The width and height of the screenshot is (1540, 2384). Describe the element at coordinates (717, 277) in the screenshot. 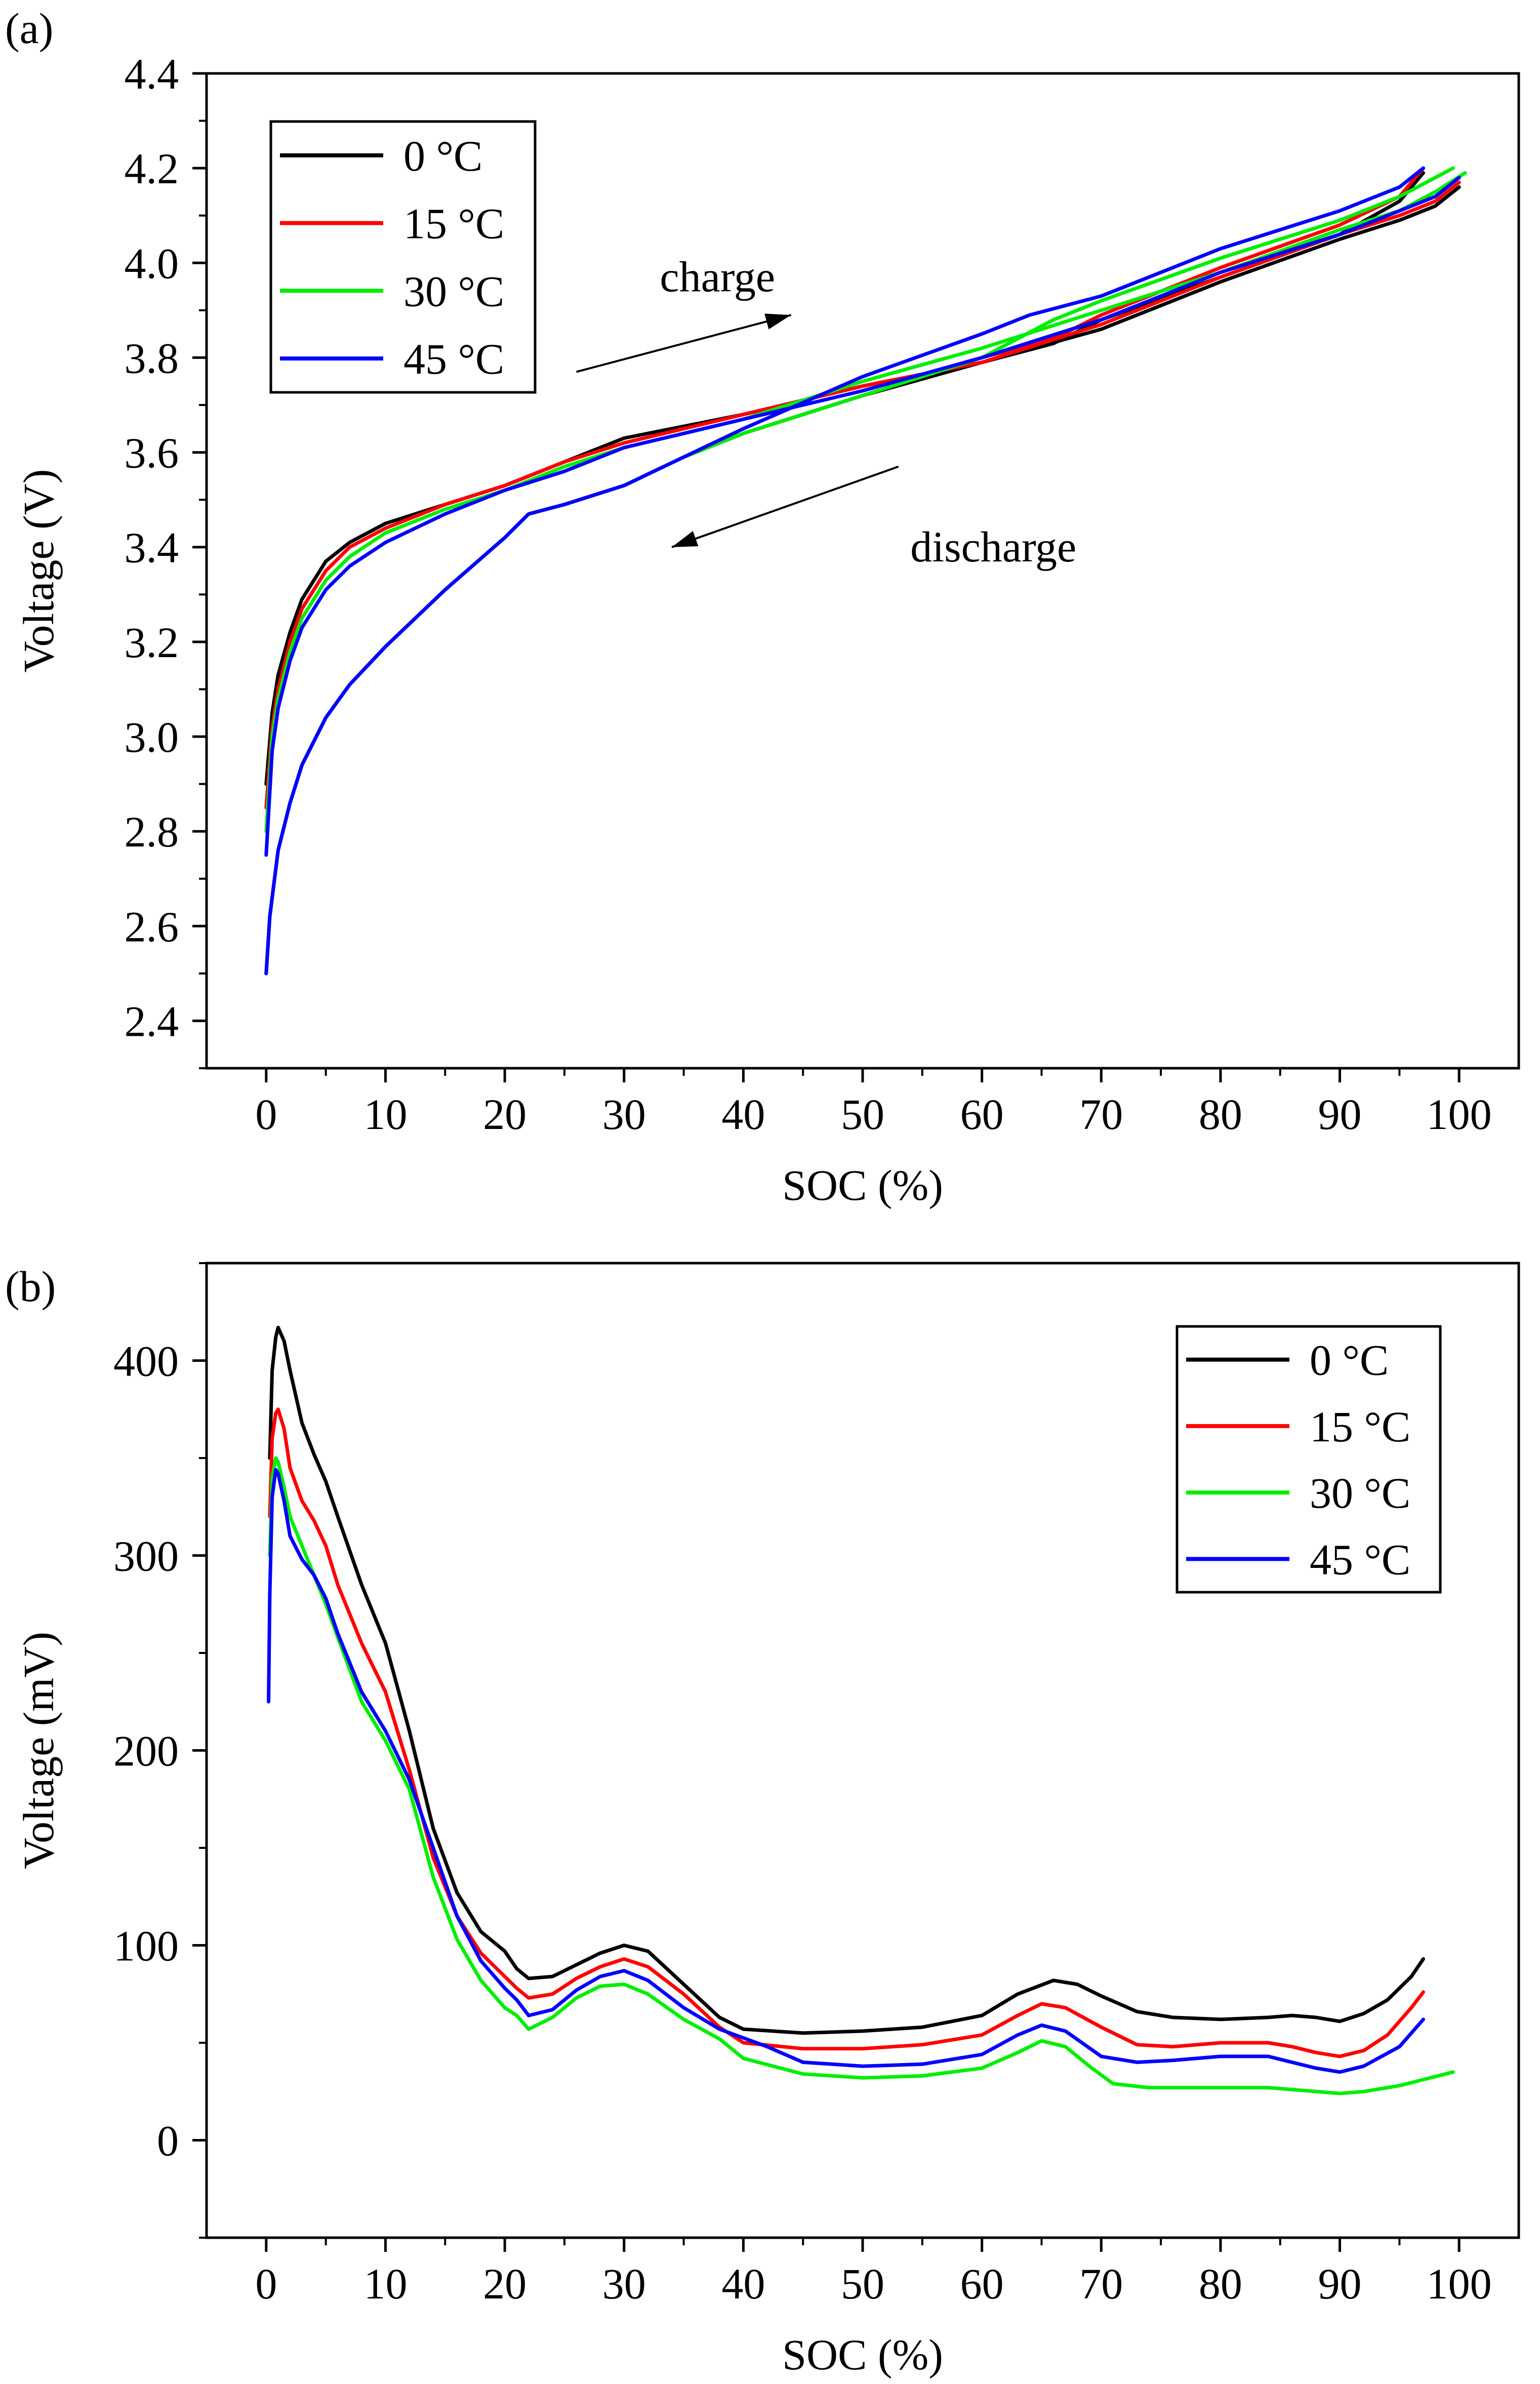

I see `annotation-charge: charge` at that location.